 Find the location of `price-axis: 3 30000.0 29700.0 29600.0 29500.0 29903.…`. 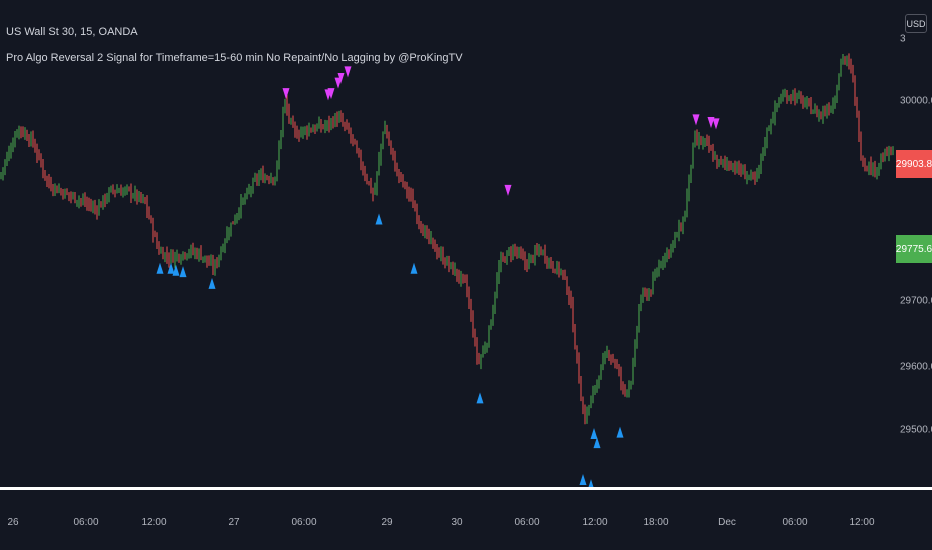

price-axis: 3 30000.0 29700.0 29600.0 29500.0 29903.… is located at coordinates (914, 244).